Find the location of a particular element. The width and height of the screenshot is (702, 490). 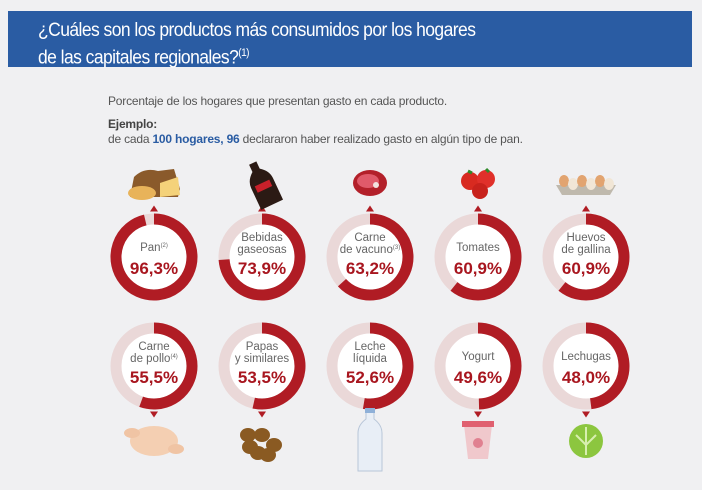

donut-label: Yogurt is located at coordinates (479, 357).